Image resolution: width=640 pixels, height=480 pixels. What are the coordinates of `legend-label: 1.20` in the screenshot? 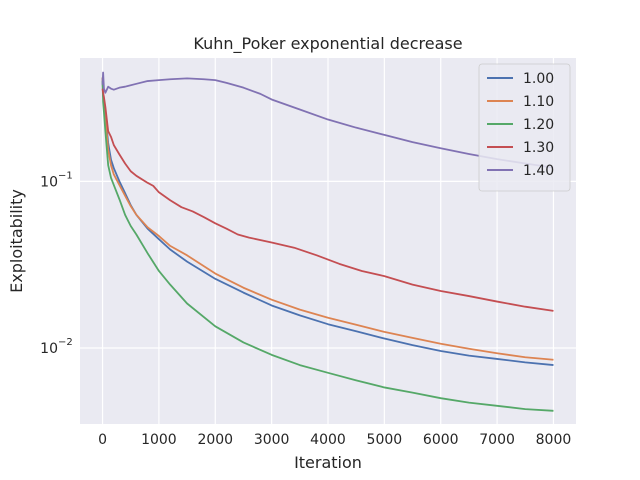 It's located at (538, 125).